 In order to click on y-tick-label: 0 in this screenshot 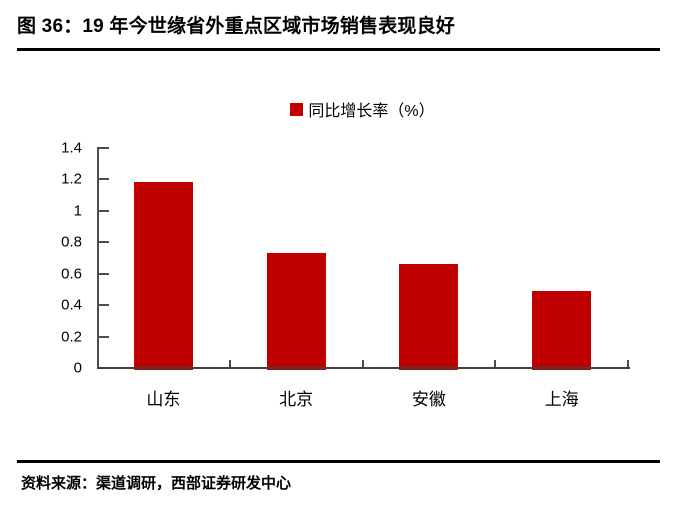, I will do `click(77, 368)`.